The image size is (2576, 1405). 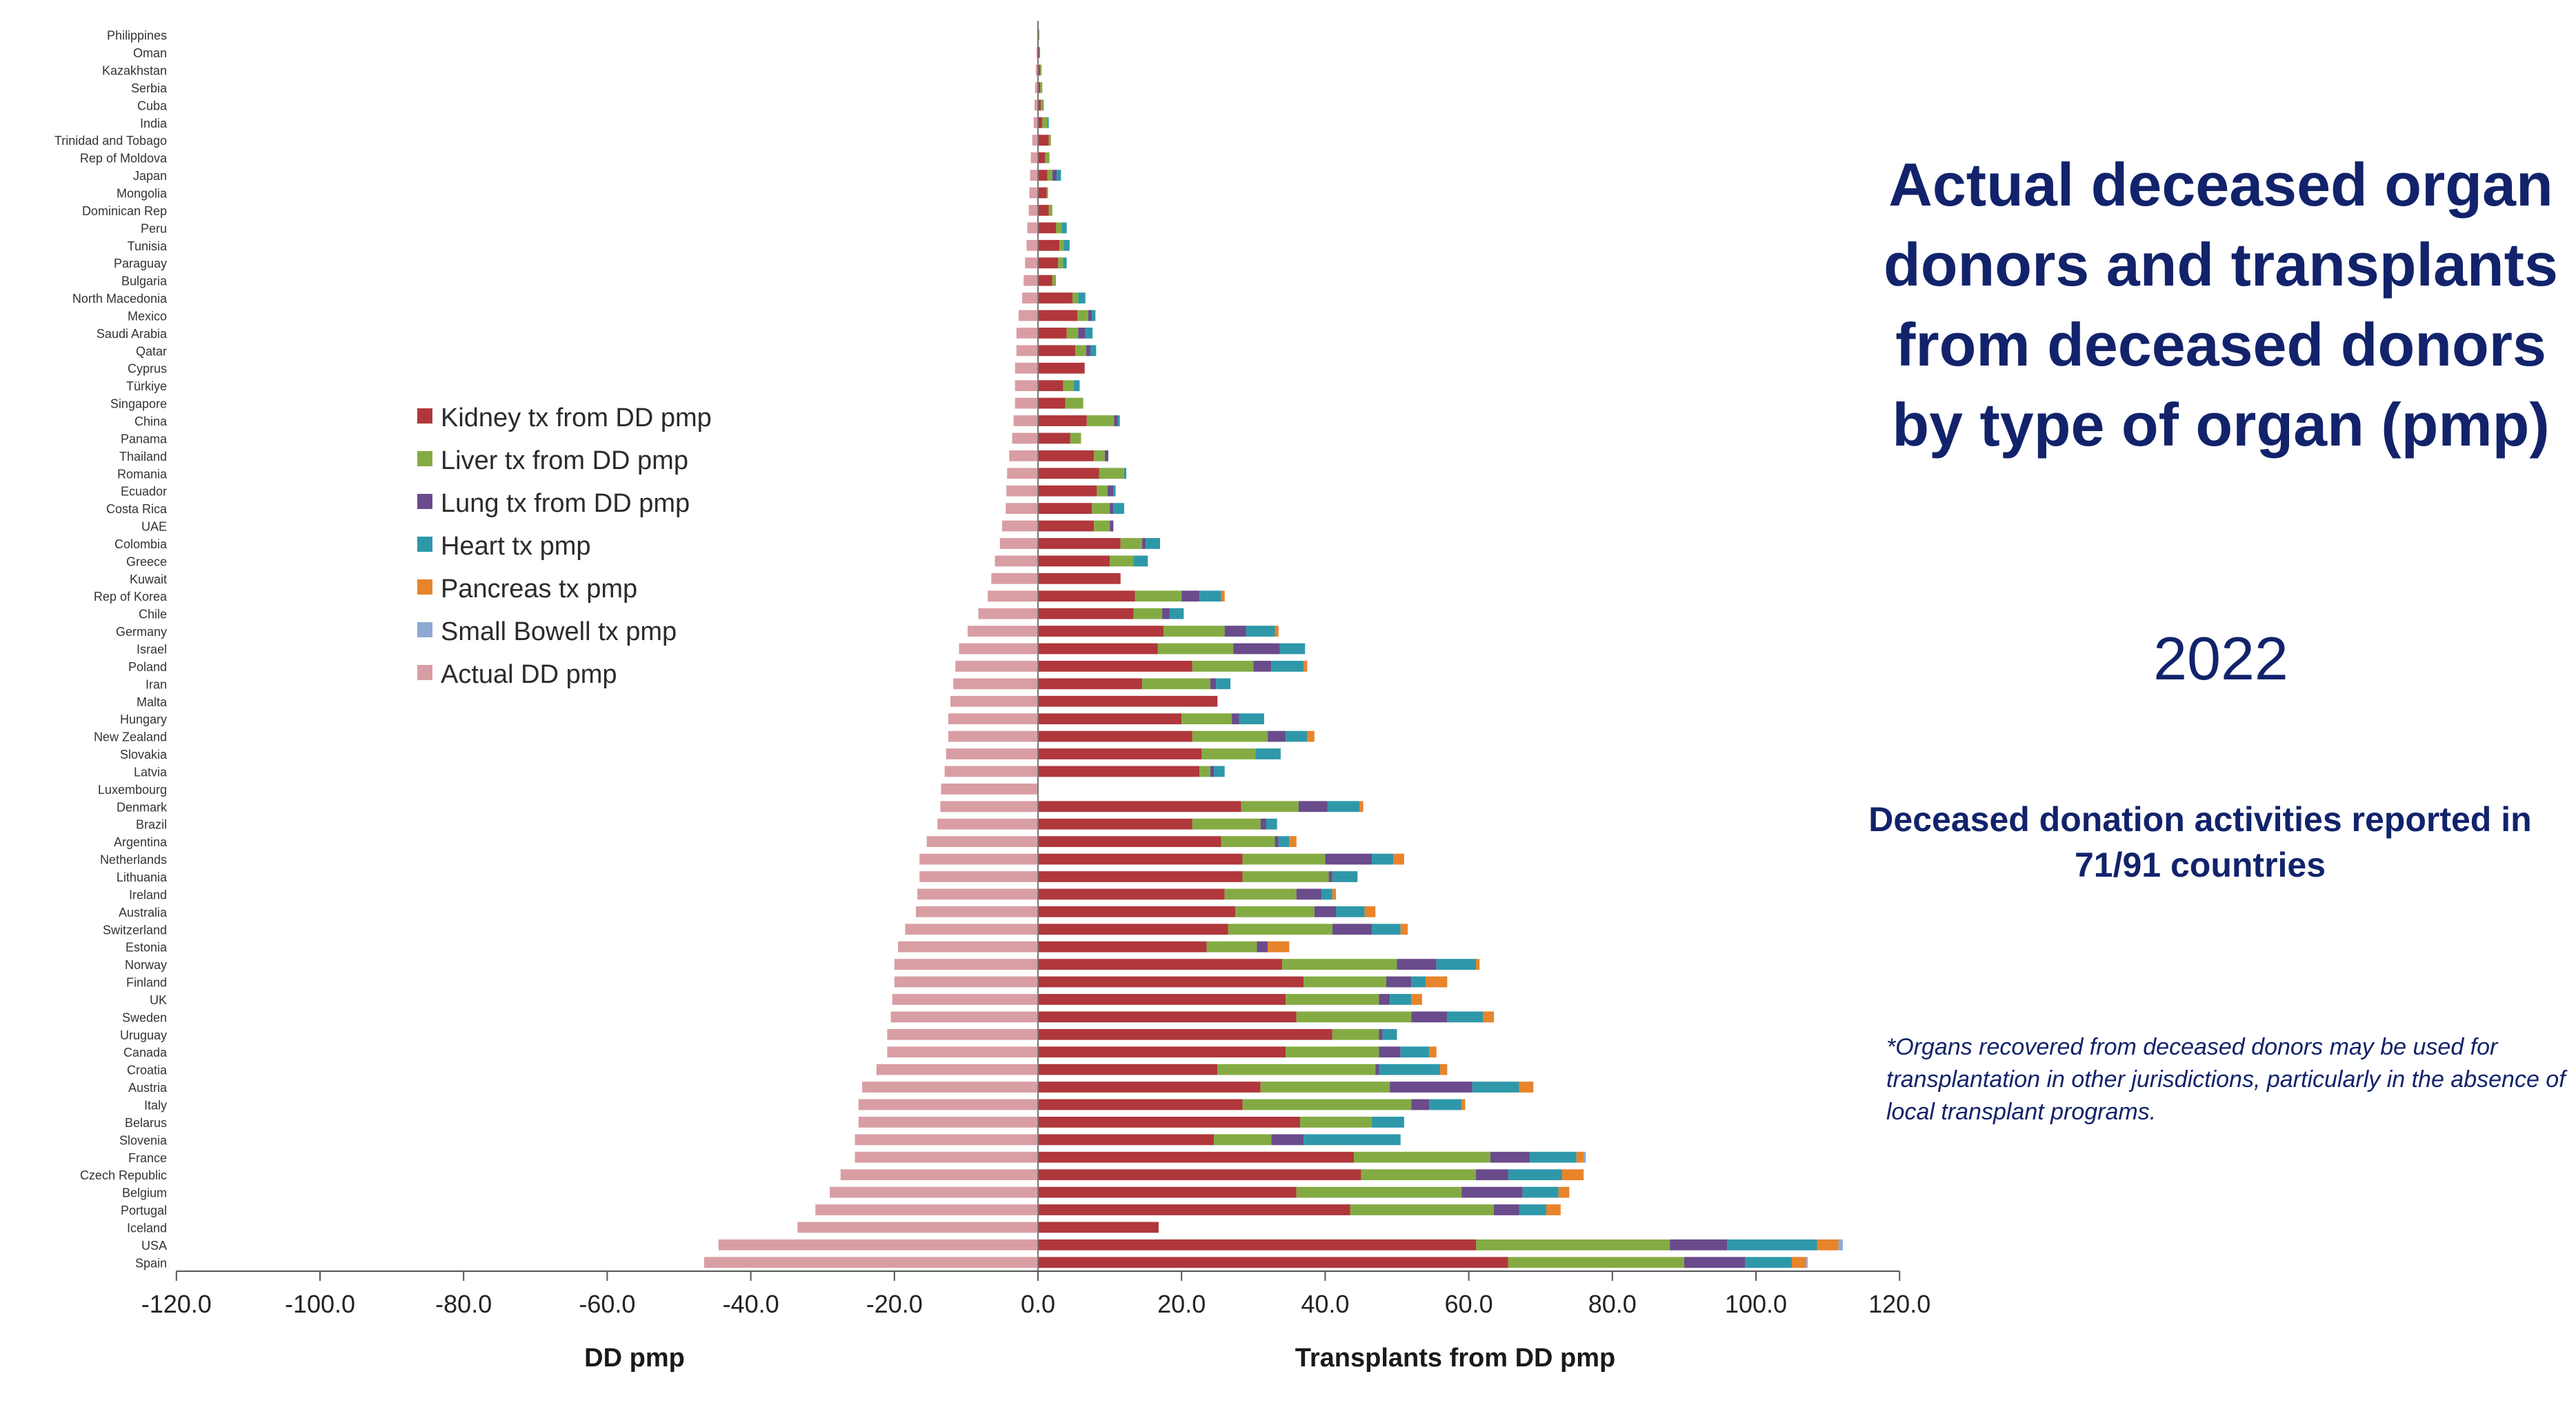 What do you see at coordinates (142, 807) in the screenshot?
I see `category-label: Denmark` at bounding box center [142, 807].